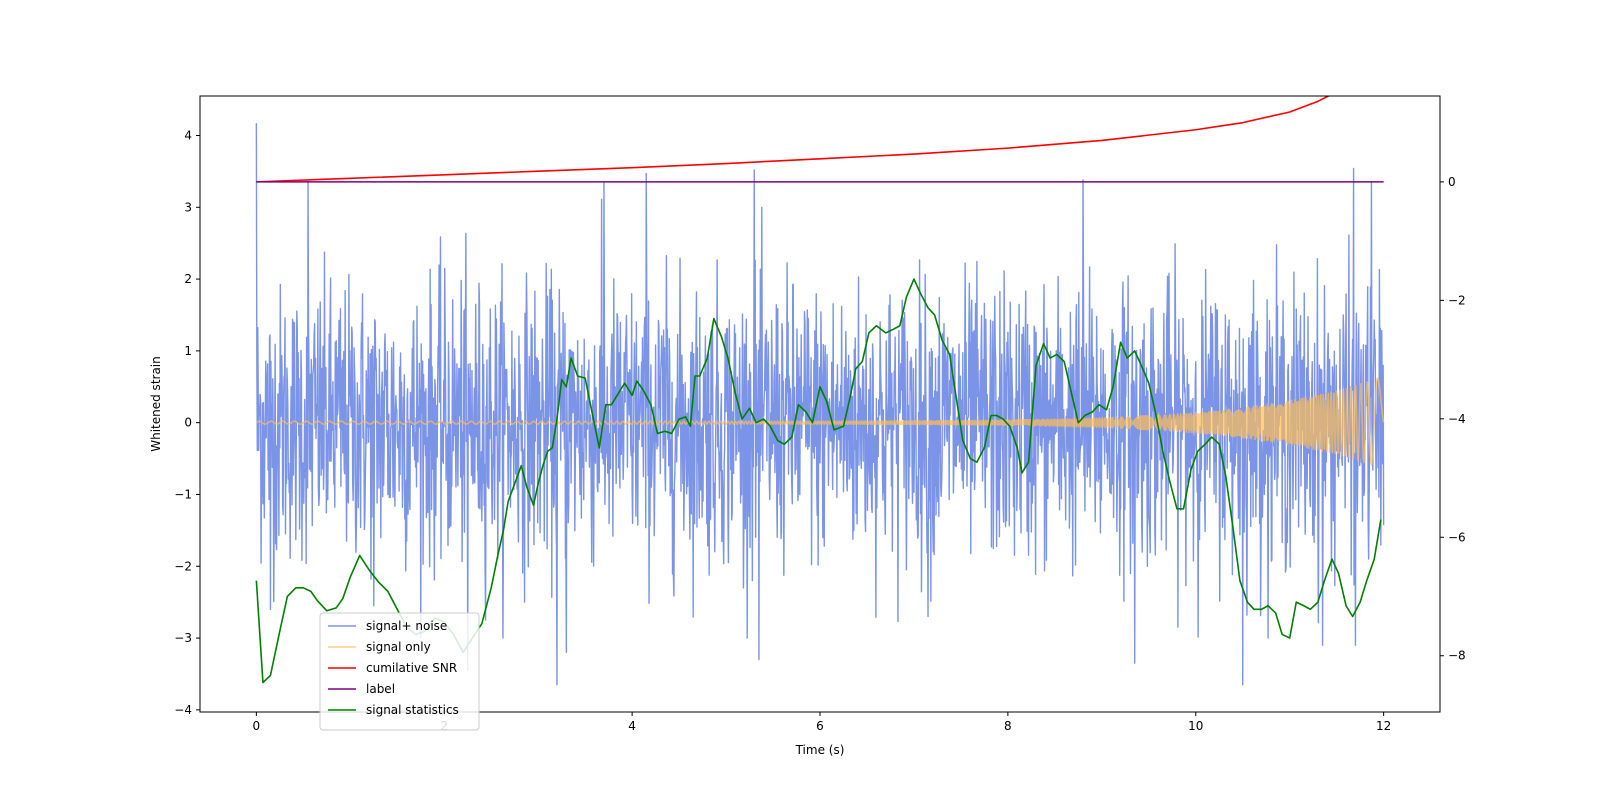 This screenshot has height=800, width=1600. Describe the element at coordinates (188, 351) in the screenshot. I see `y-tick-label: 1` at that location.